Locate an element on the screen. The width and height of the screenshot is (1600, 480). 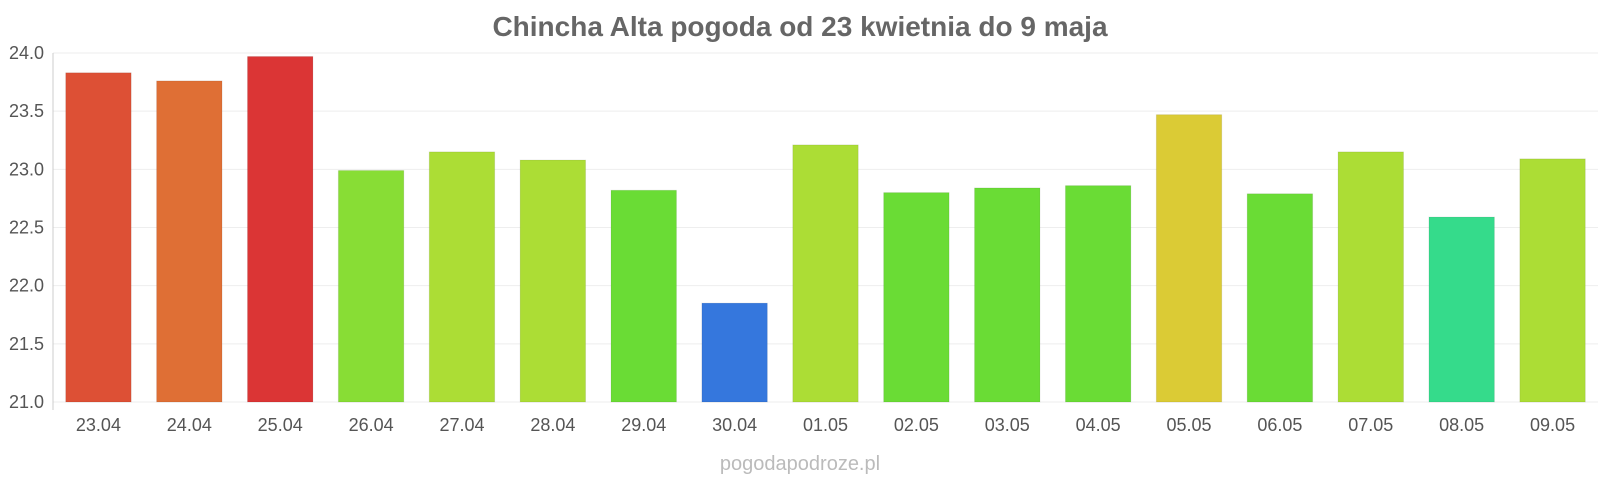
bar-04.05 is located at coordinates (1098, 294).